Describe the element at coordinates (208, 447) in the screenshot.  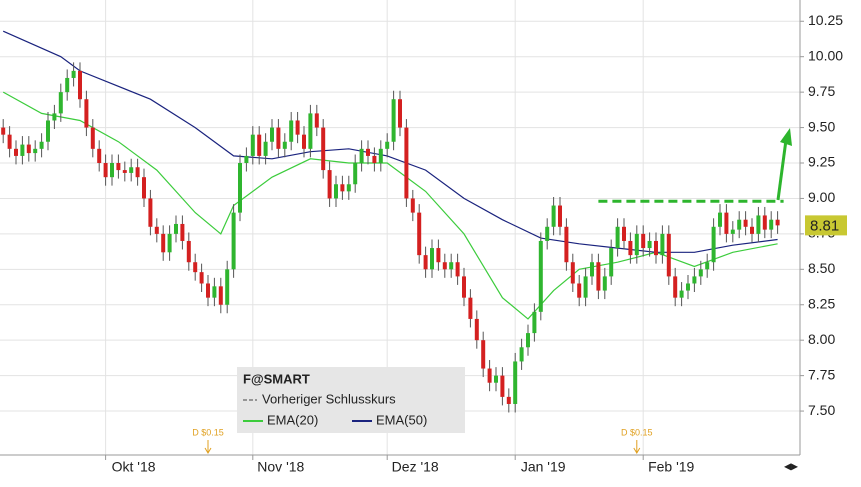
I see `dividend-marker` at that location.